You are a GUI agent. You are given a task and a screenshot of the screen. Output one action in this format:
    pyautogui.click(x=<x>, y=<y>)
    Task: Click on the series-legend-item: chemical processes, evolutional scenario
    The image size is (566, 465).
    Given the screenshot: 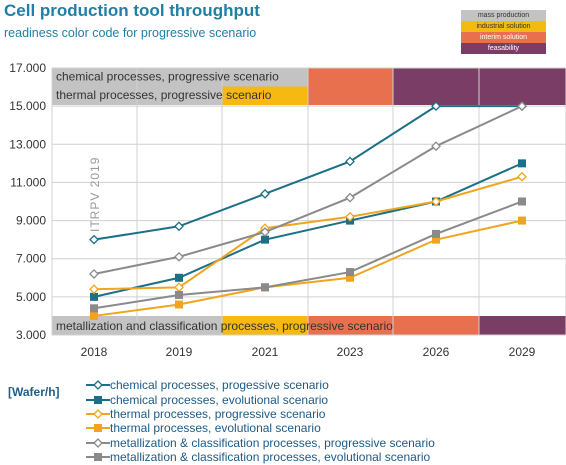 What is the action you would take?
    pyautogui.click(x=260, y=399)
    